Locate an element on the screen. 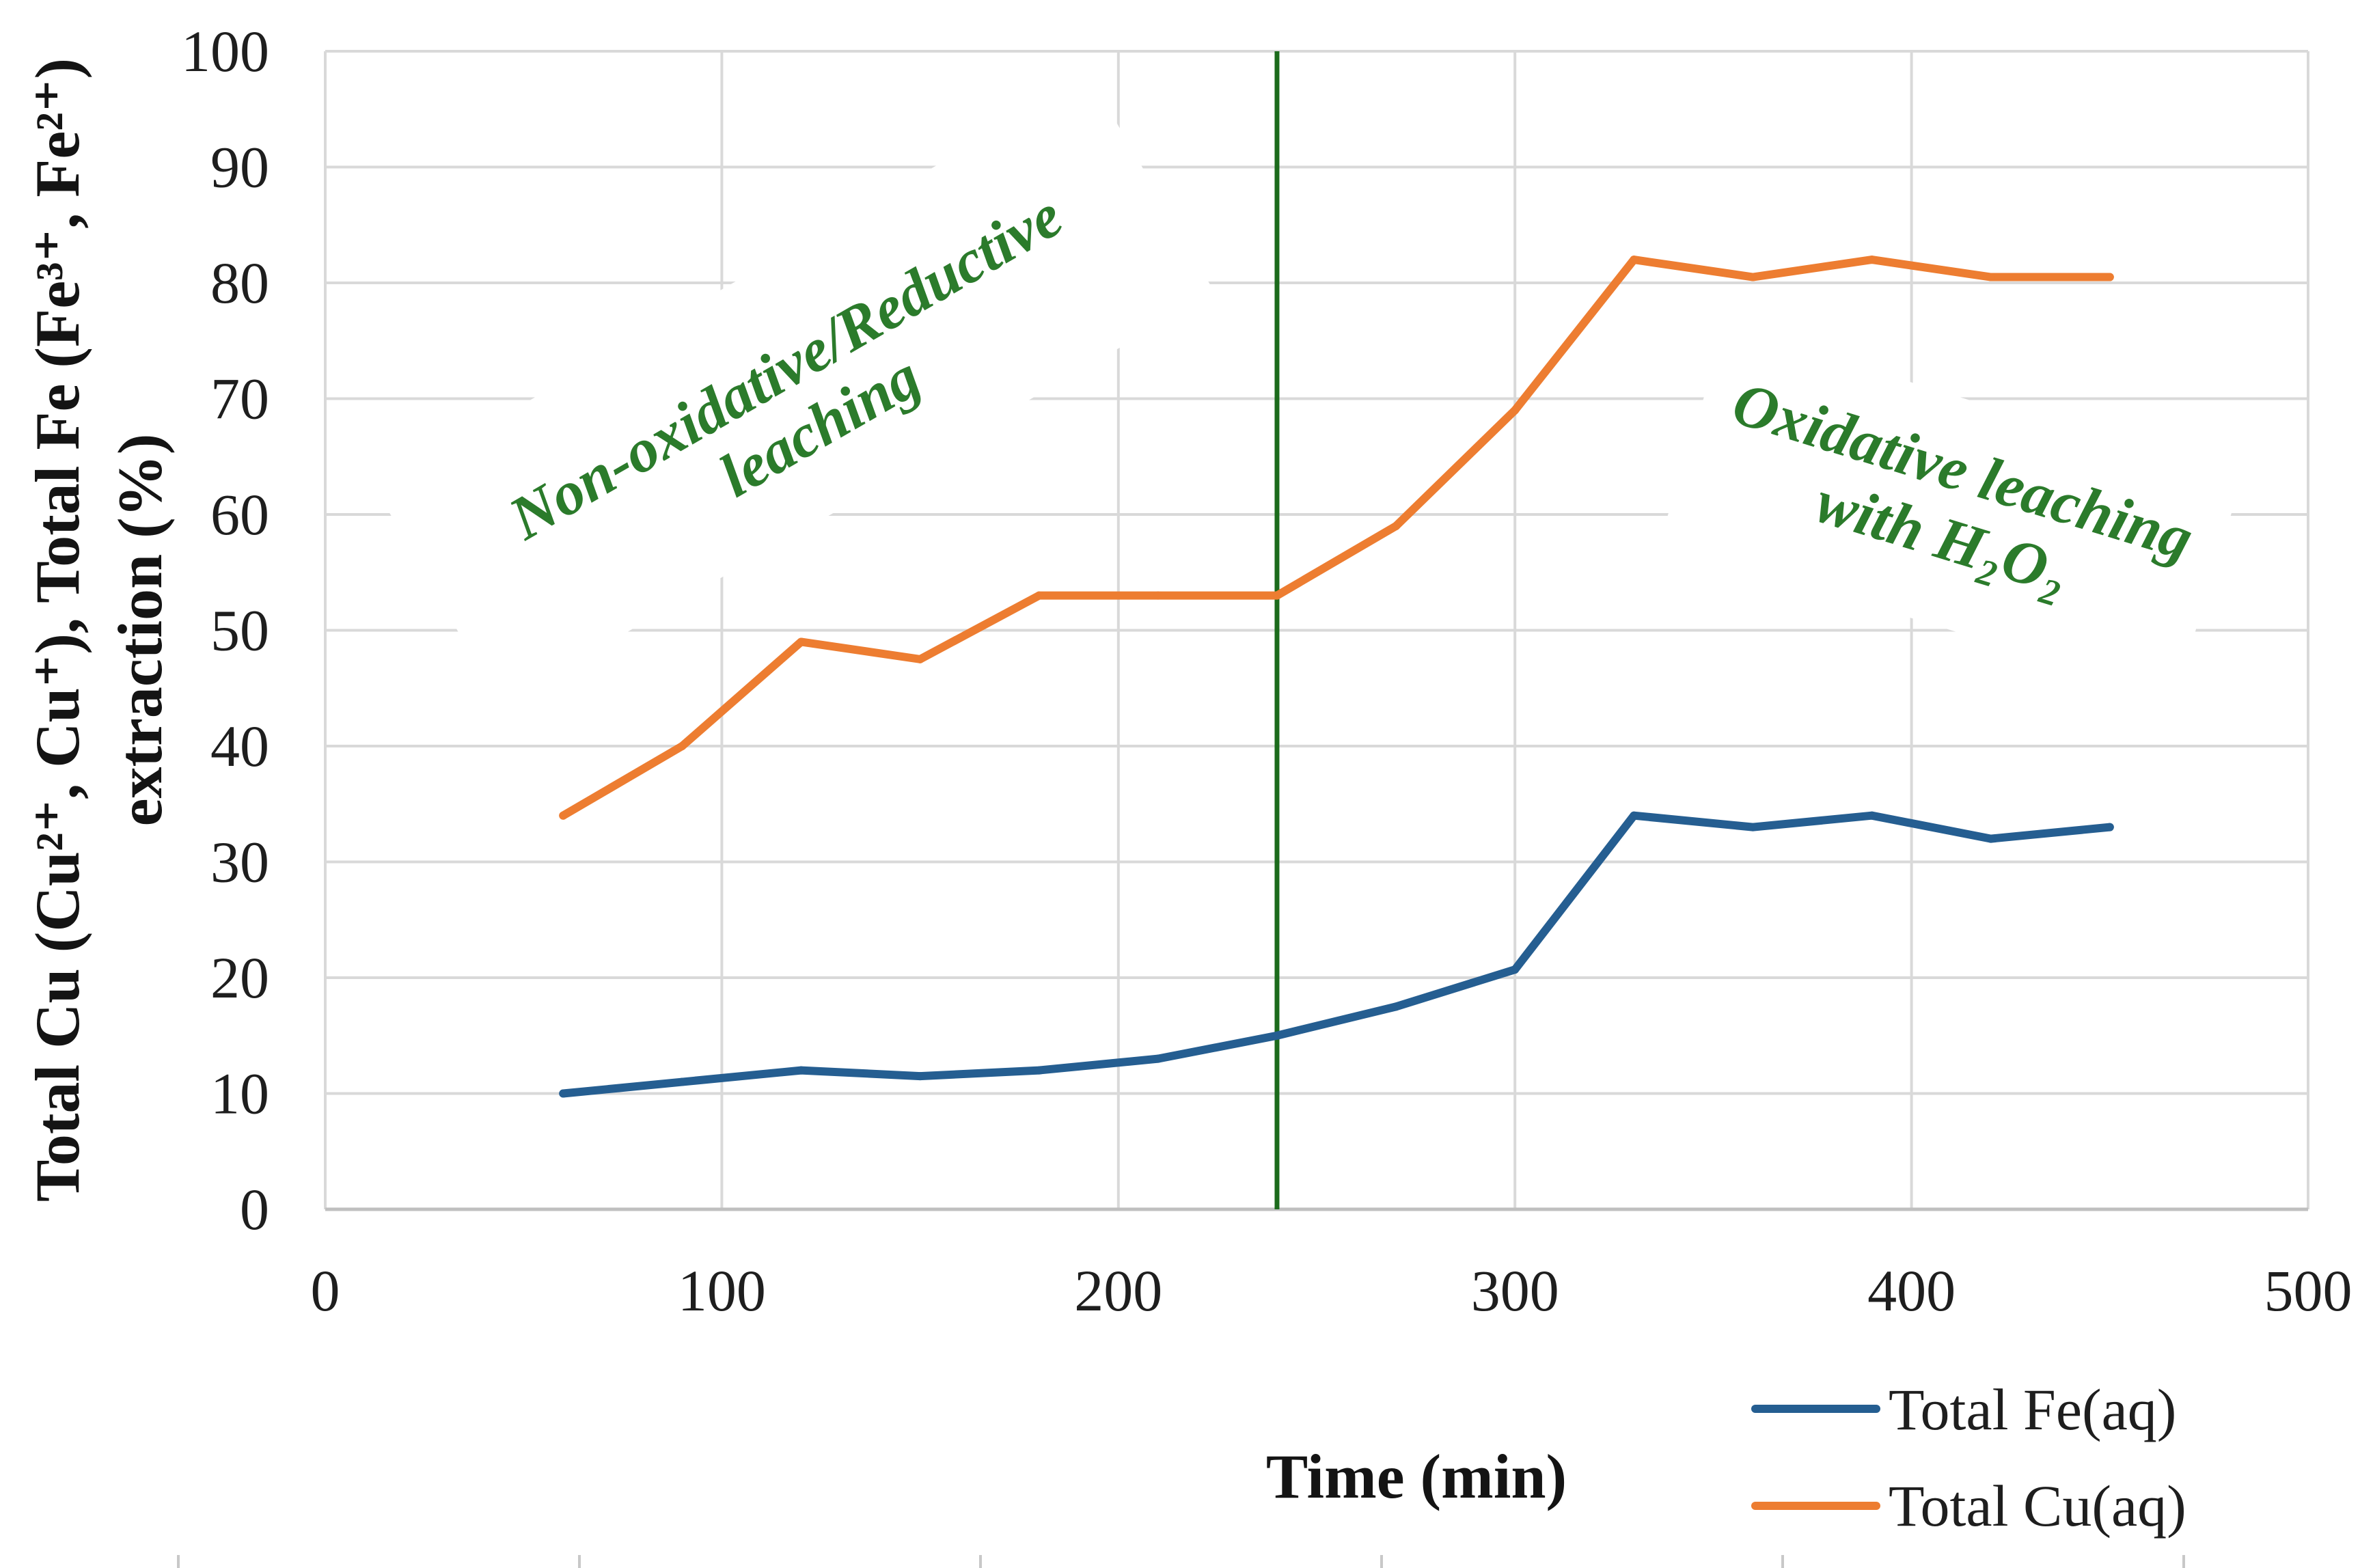 Image resolution: width=2373 pixels, height=1568 pixels. x-tick-label: 300 is located at coordinates (1515, 1290).